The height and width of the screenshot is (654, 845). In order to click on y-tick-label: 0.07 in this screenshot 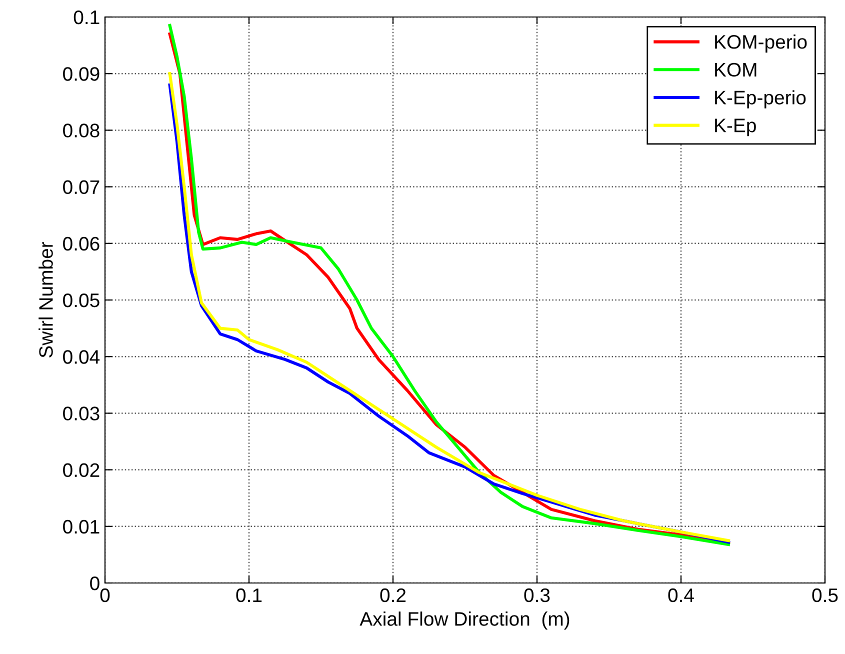, I will do `click(81, 187)`.